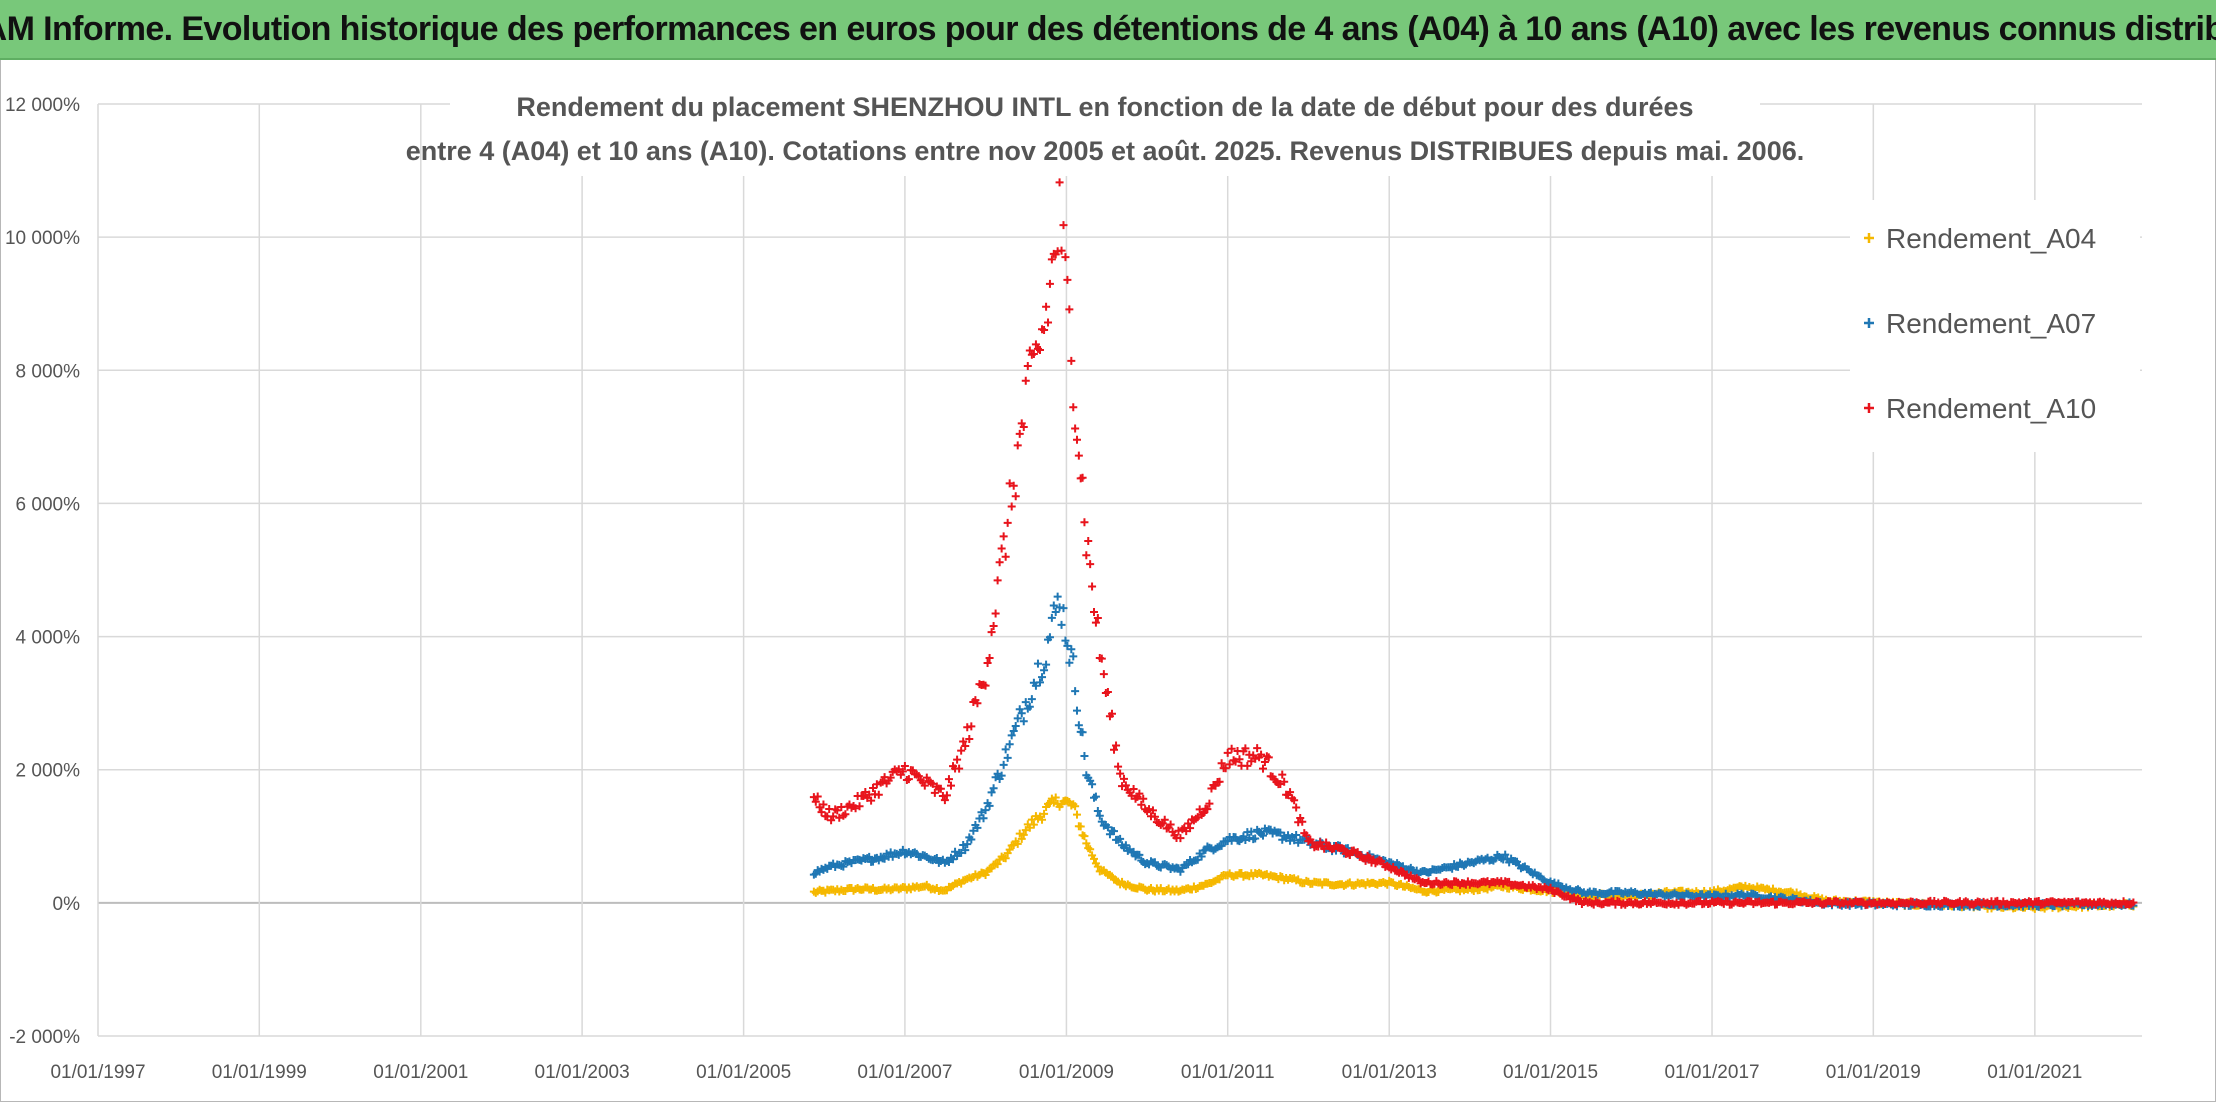  Describe the element at coordinates (42, 238) in the screenshot. I see `y-tick-label: 10 000%` at that location.